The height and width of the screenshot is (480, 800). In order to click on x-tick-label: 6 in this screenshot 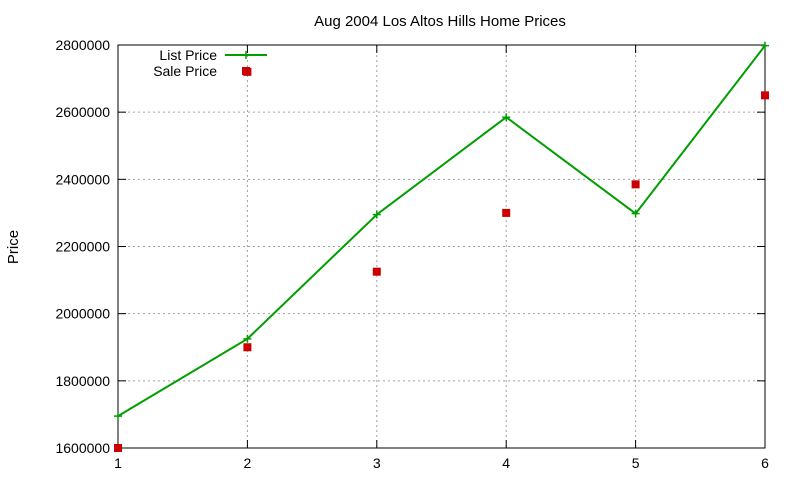, I will do `click(765, 463)`.